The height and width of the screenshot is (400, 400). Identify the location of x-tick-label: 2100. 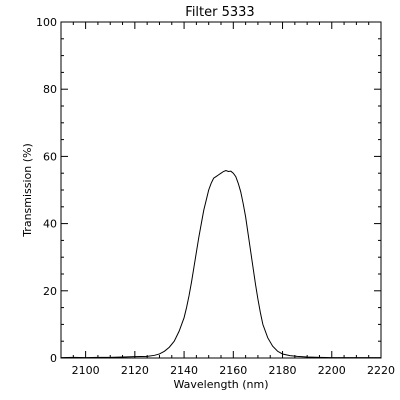
(86, 370).